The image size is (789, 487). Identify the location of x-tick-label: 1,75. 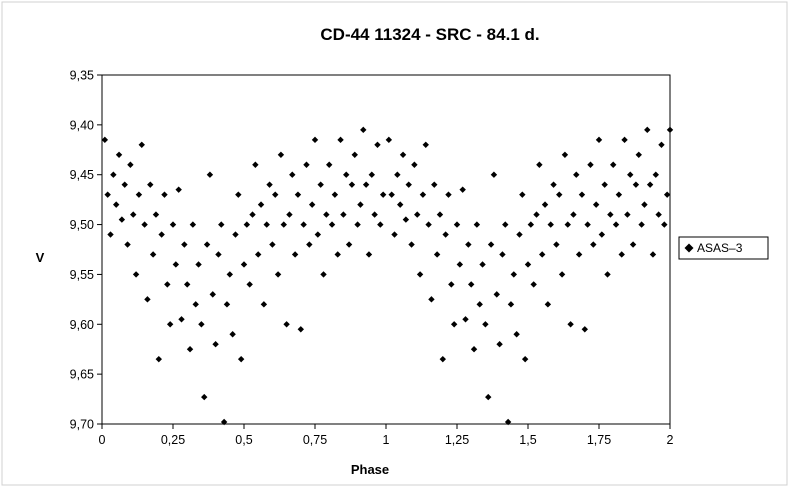
(599, 440).